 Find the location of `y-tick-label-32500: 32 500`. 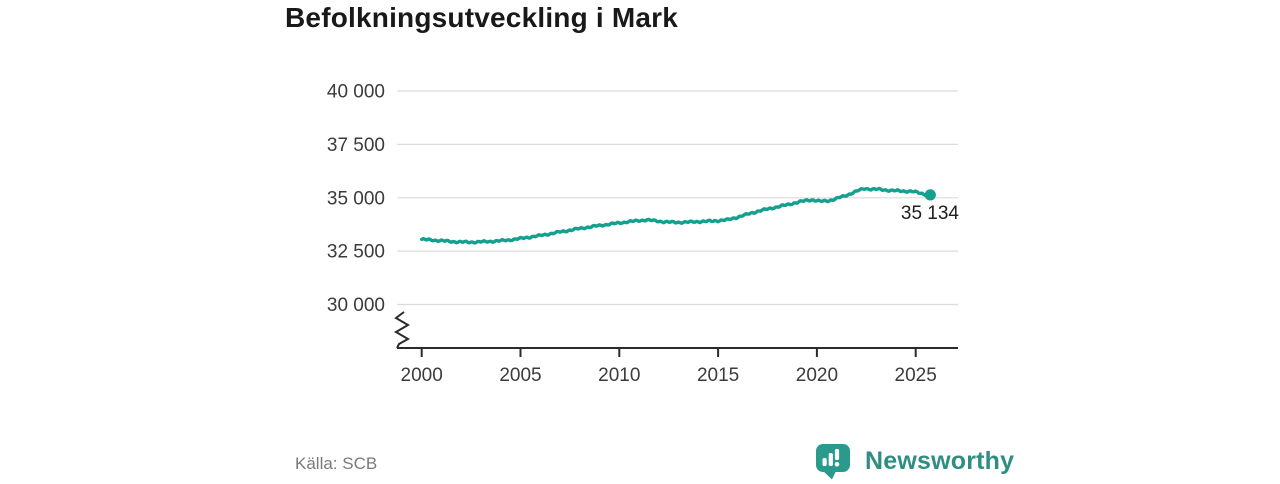

y-tick-label-32500: 32 500 is located at coordinates (356, 252).